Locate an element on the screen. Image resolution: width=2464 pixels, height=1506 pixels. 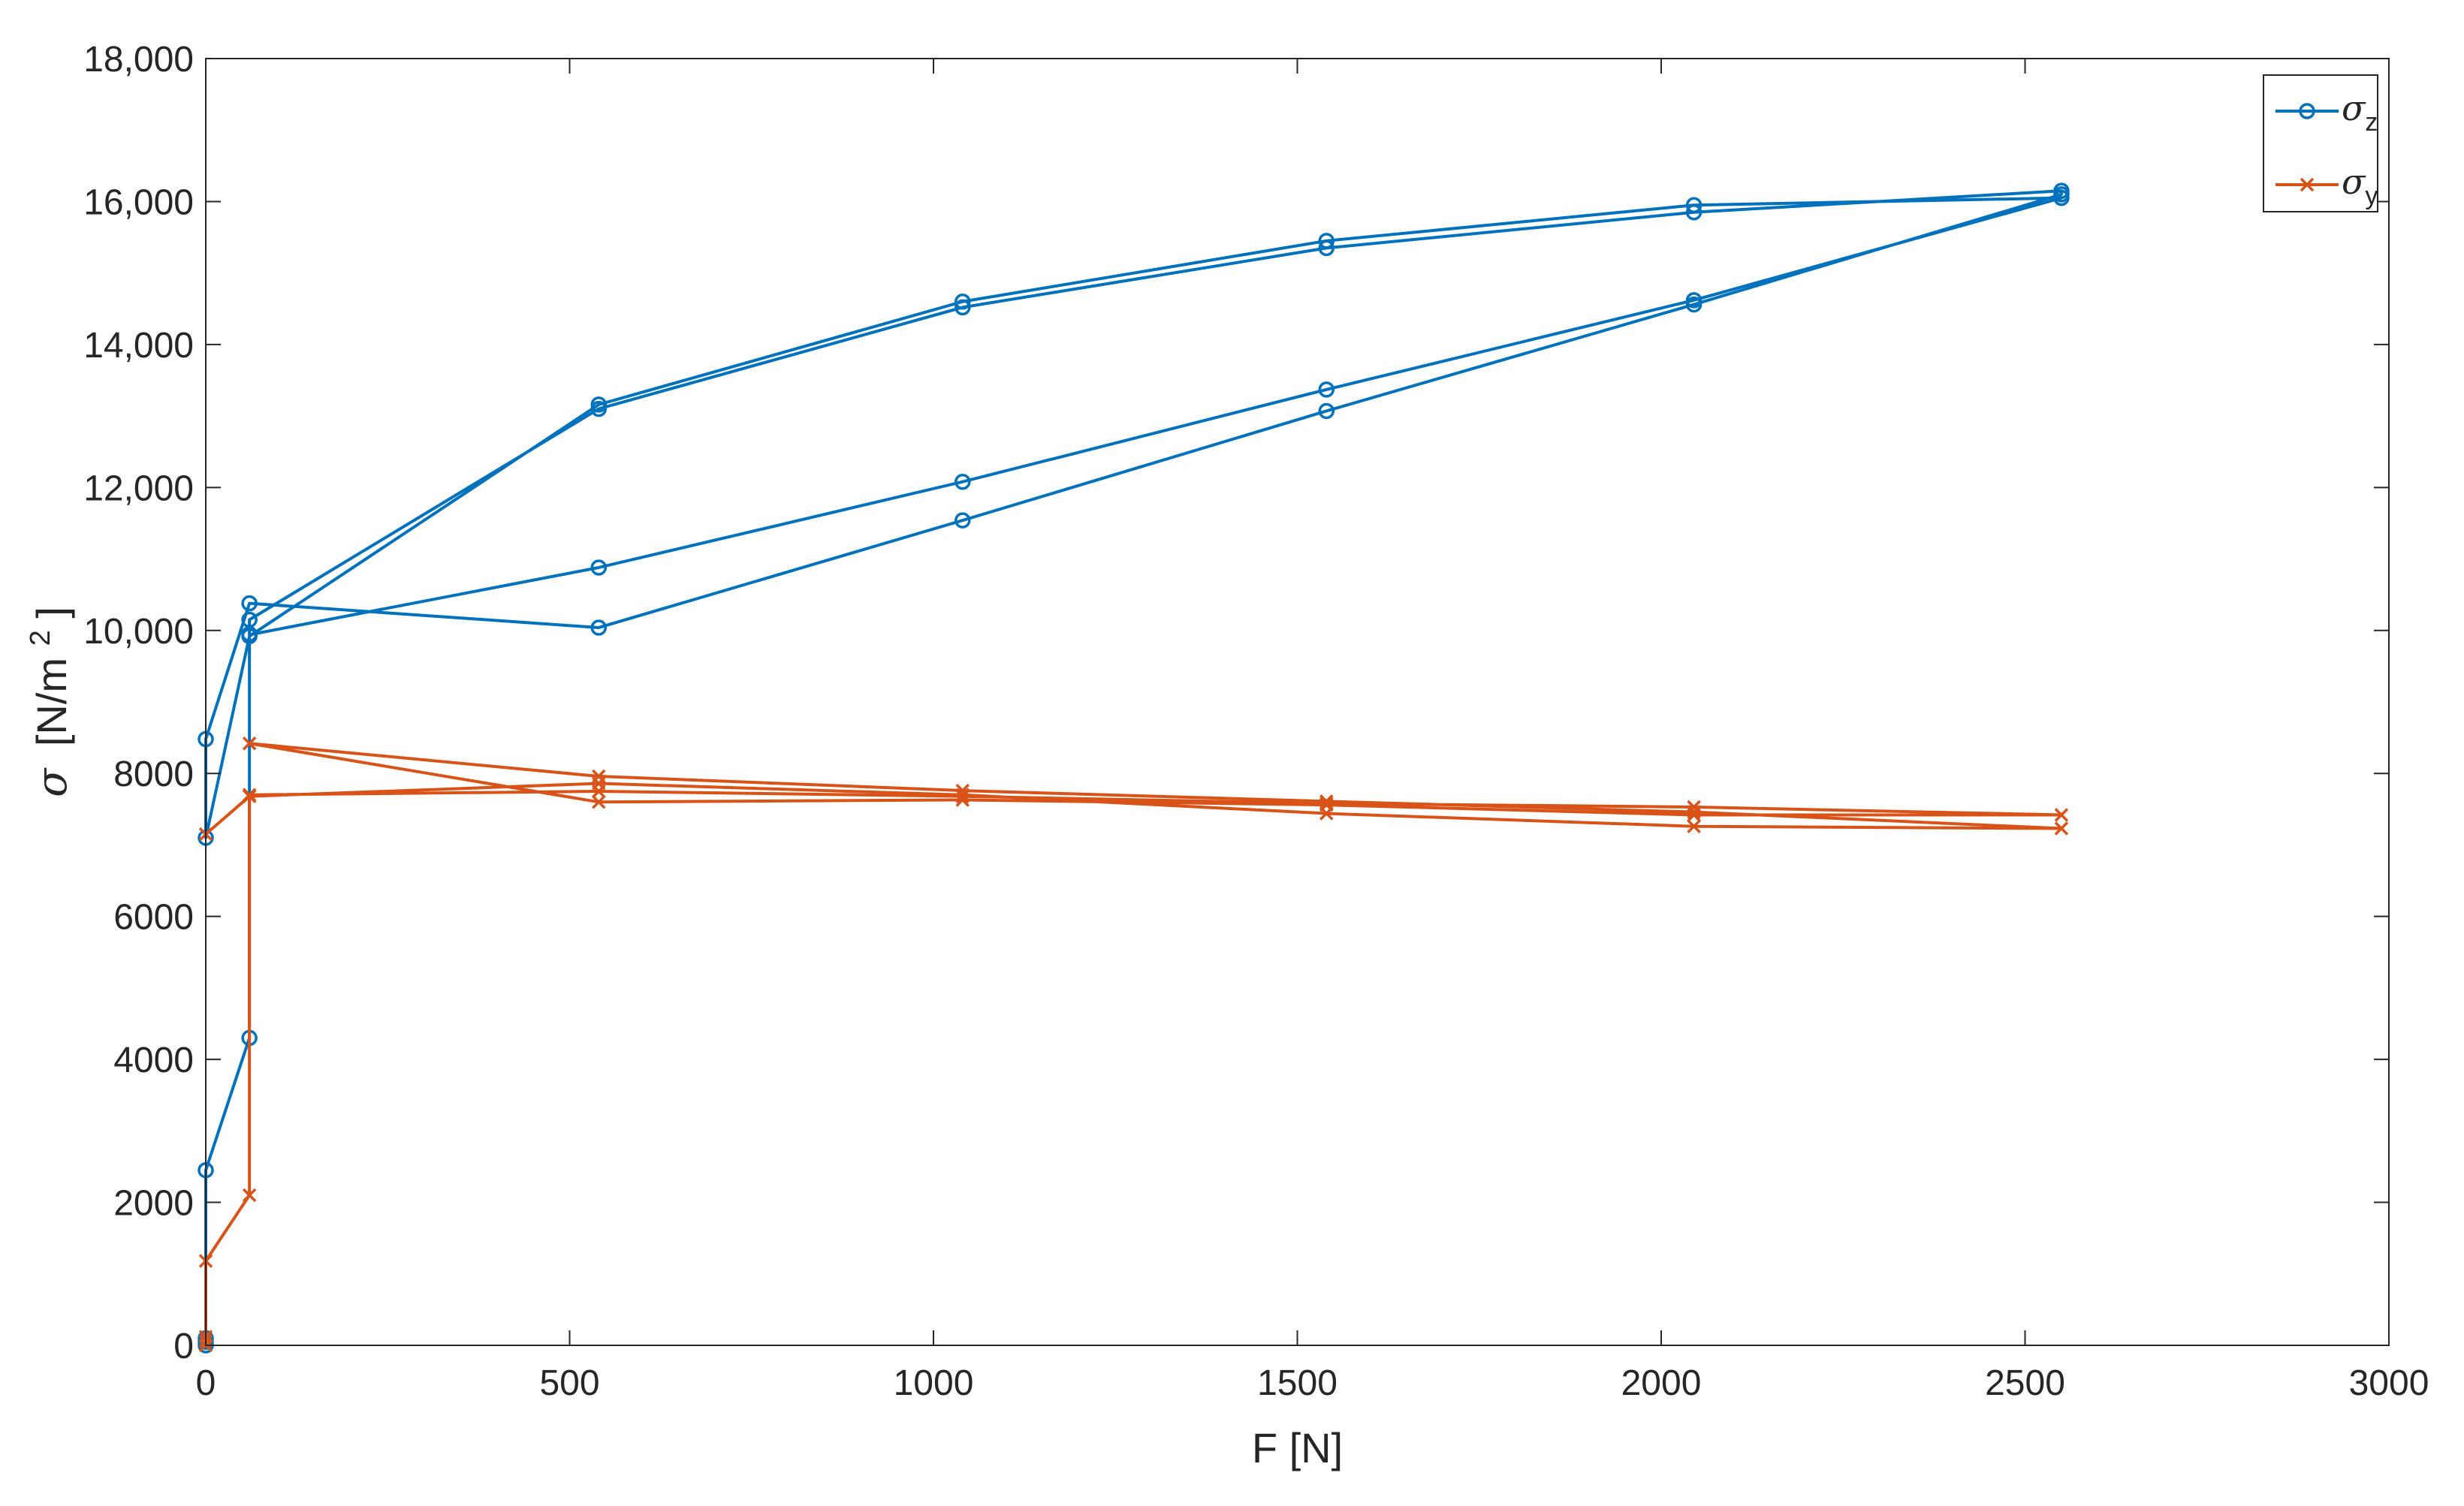
legend-label: σy is located at coordinates (2360, 185).